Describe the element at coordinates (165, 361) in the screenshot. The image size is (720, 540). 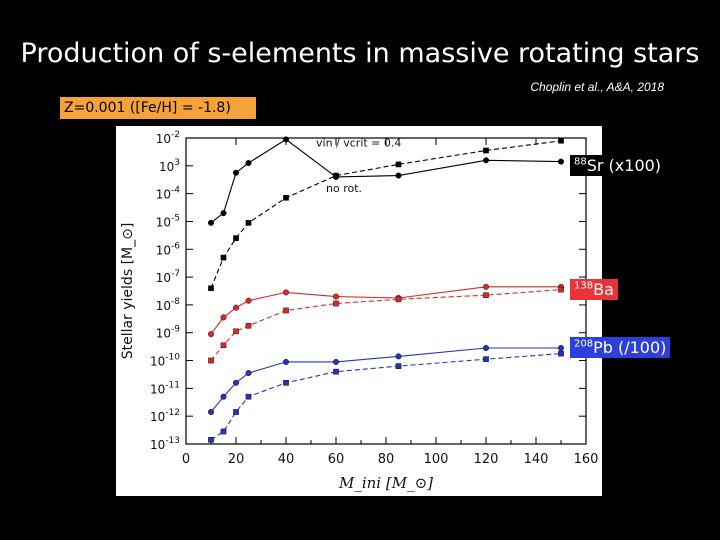
I see `y-tick-label: 10⁻¹⁰` at that location.